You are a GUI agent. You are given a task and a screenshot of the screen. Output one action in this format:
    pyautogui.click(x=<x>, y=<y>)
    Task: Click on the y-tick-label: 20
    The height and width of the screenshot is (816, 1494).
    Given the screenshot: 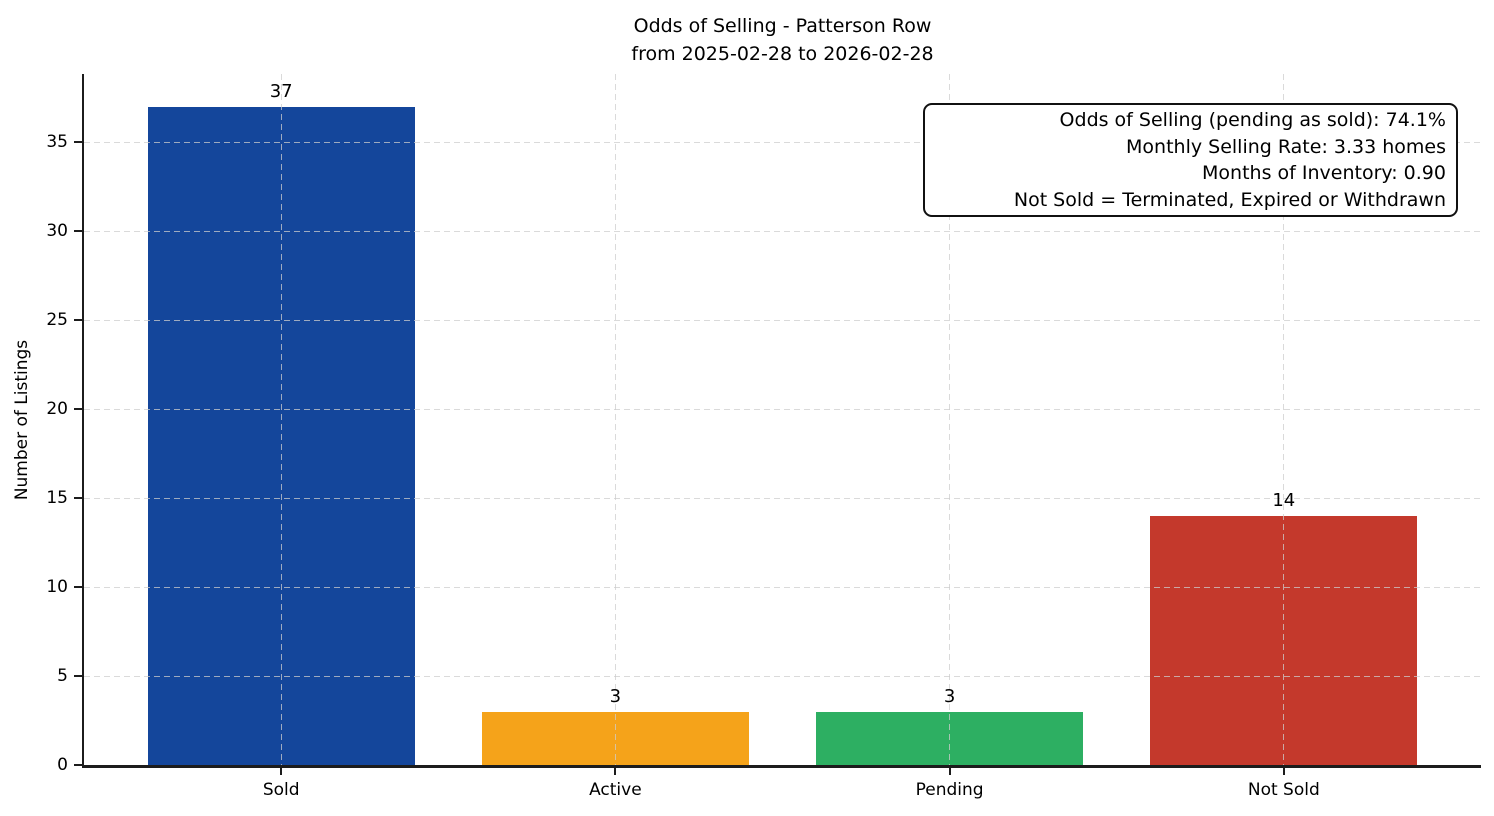 What is the action you would take?
    pyautogui.click(x=57, y=409)
    